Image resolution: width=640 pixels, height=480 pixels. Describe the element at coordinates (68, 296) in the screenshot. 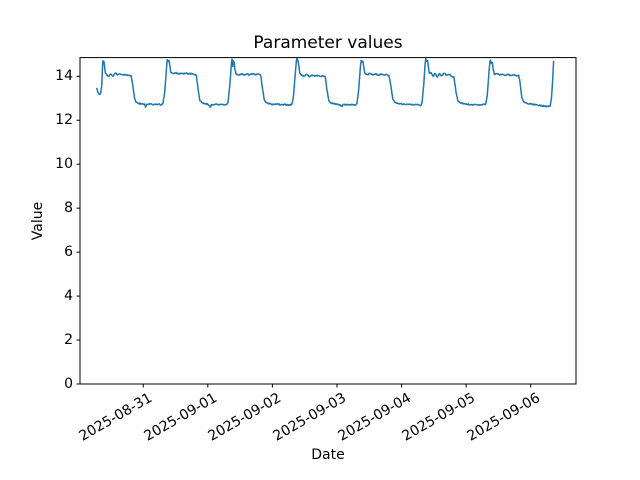

I see `y-tick-label: 4` at that location.